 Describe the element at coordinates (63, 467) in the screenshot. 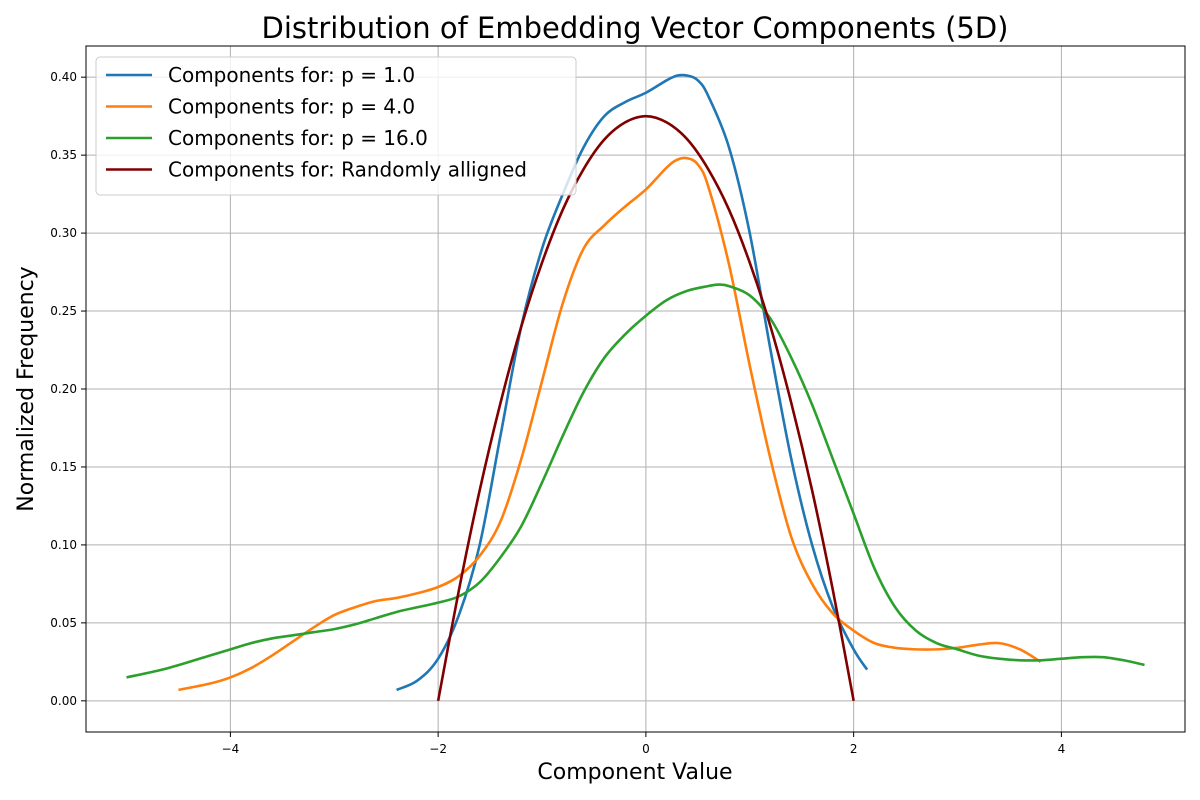

I see `y-tick-label: 0.15` at that location.